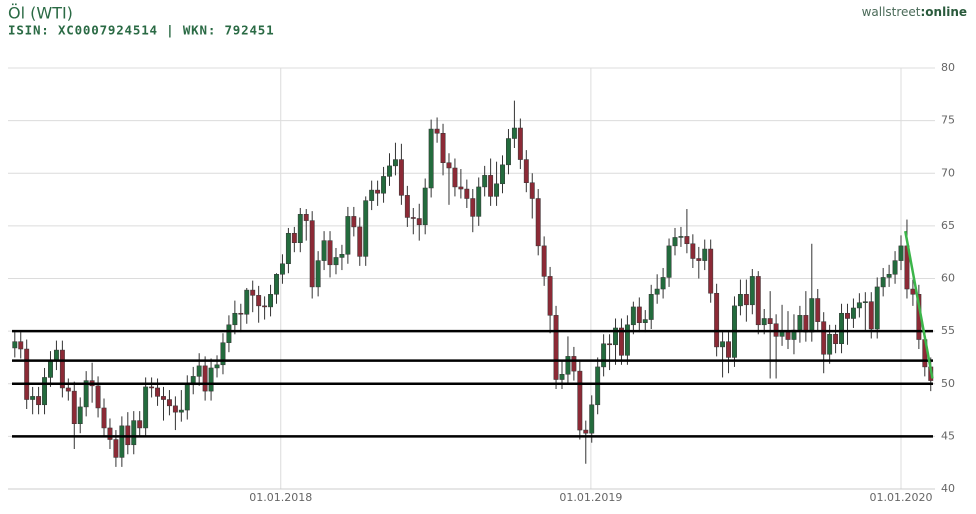 The width and height of the screenshot is (976, 514). I want to click on y-tick-label: 70, so click(948, 172).